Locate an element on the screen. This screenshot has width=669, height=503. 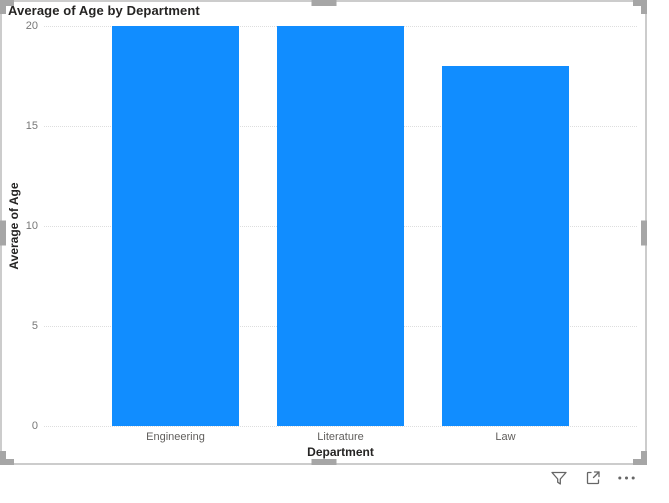
y-tick-label: 10 is located at coordinates (31, 226).